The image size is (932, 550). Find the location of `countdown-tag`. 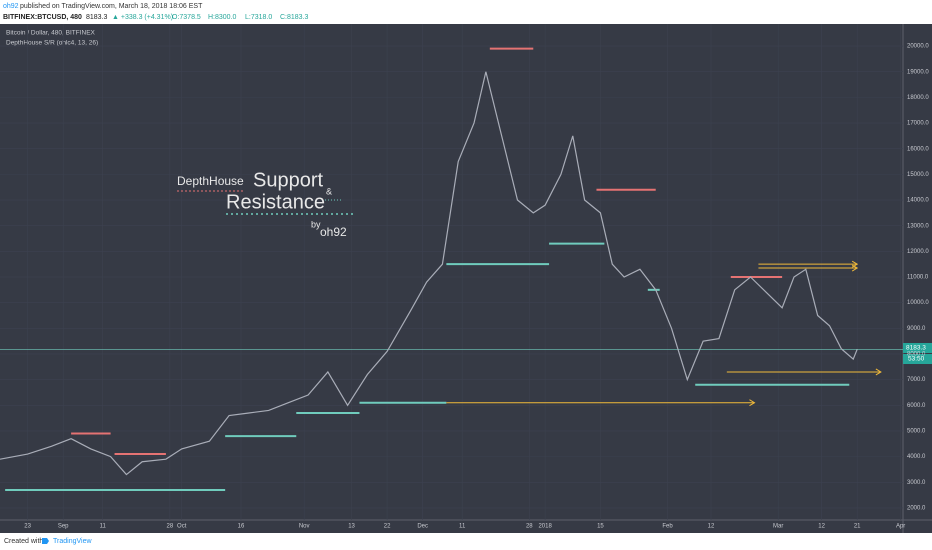

countdown-tag is located at coordinates (917, 359).